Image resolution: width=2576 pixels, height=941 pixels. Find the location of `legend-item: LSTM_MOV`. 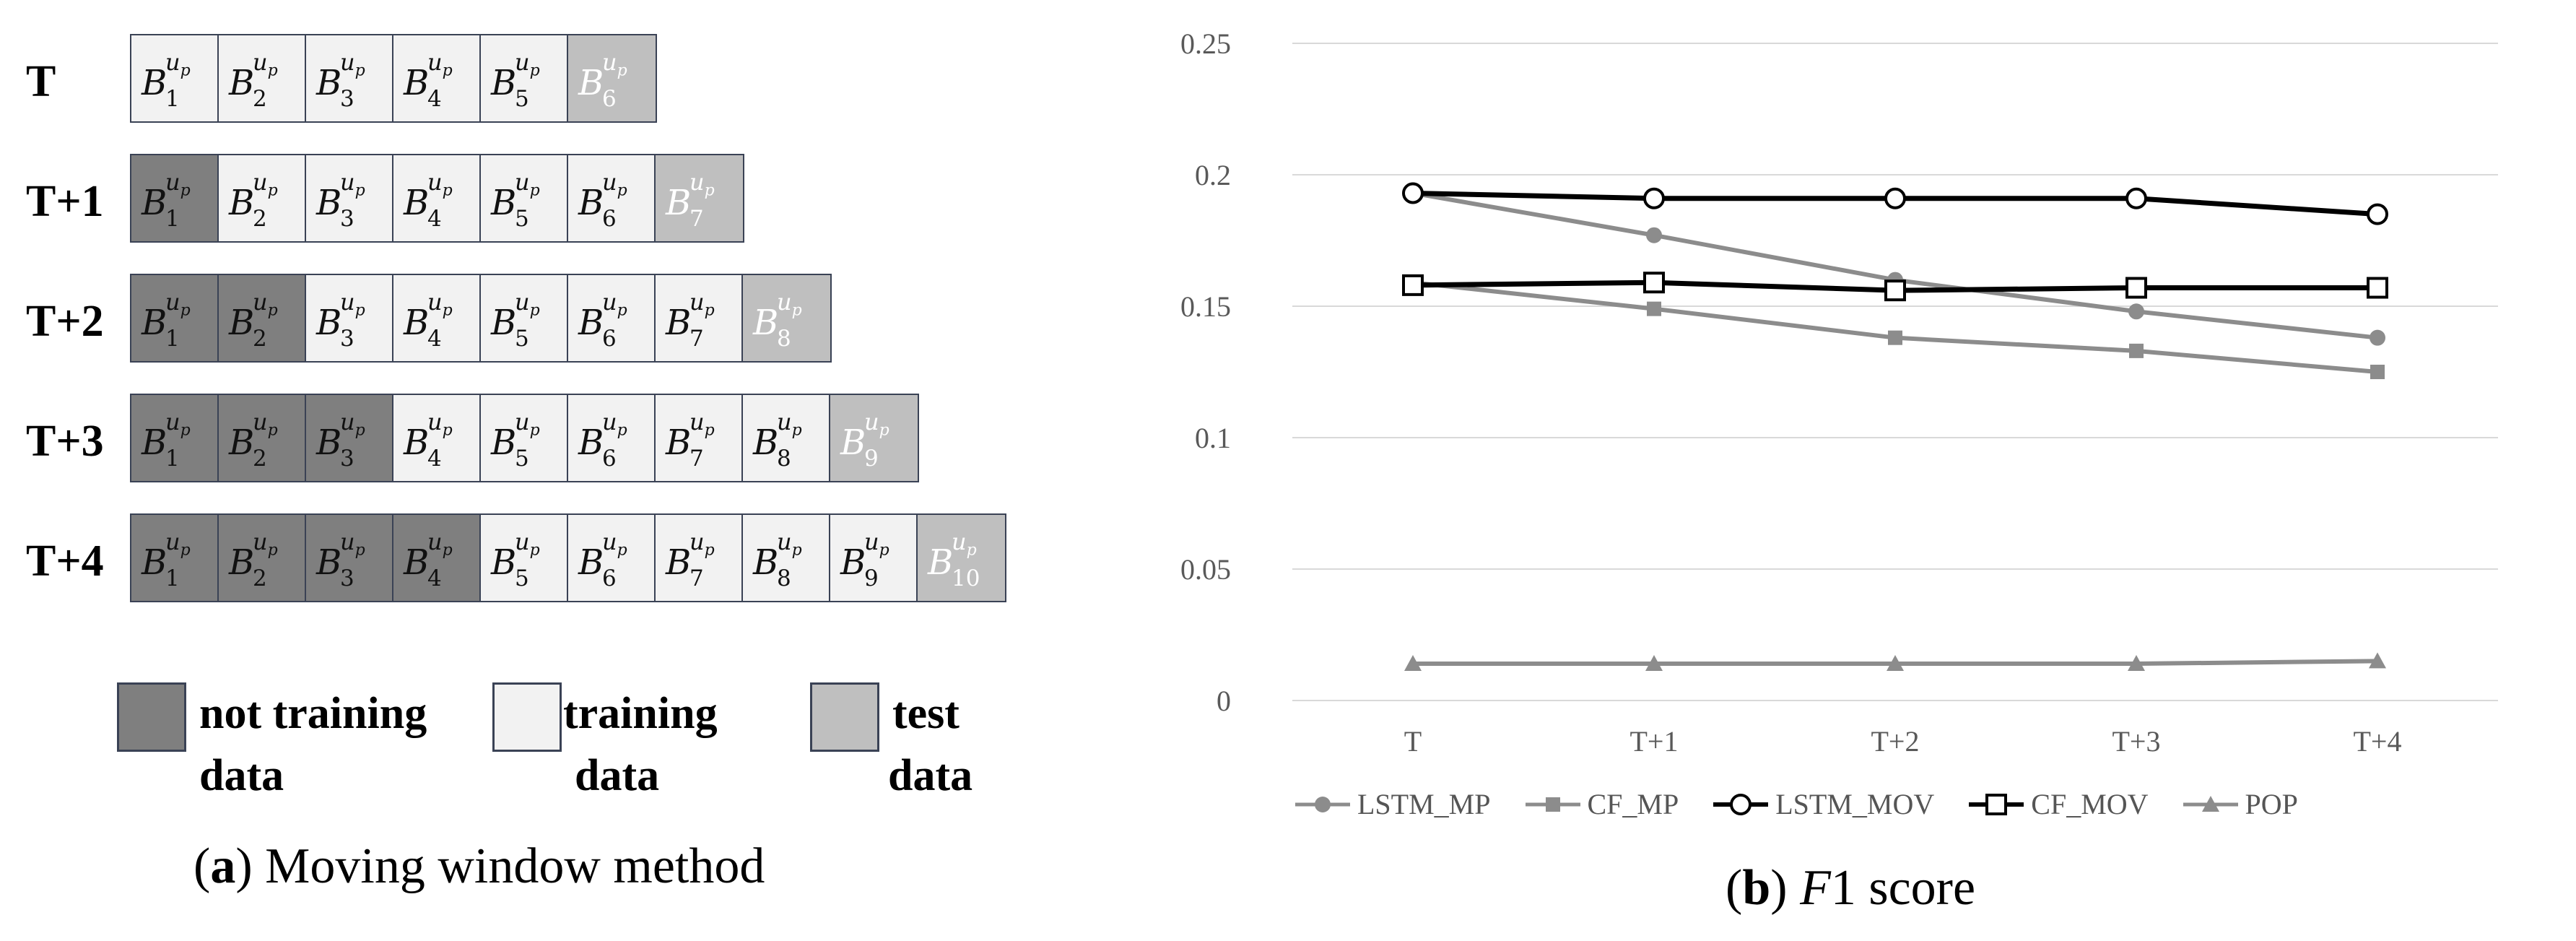

legend-item: LSTM_MOV is located at coordinates (1822, 804).